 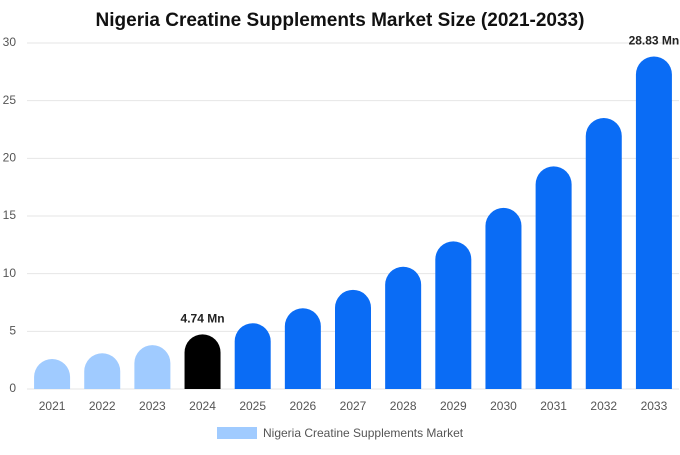 I want to click on x-tick-label: 2031, so click(x=553, y=406).